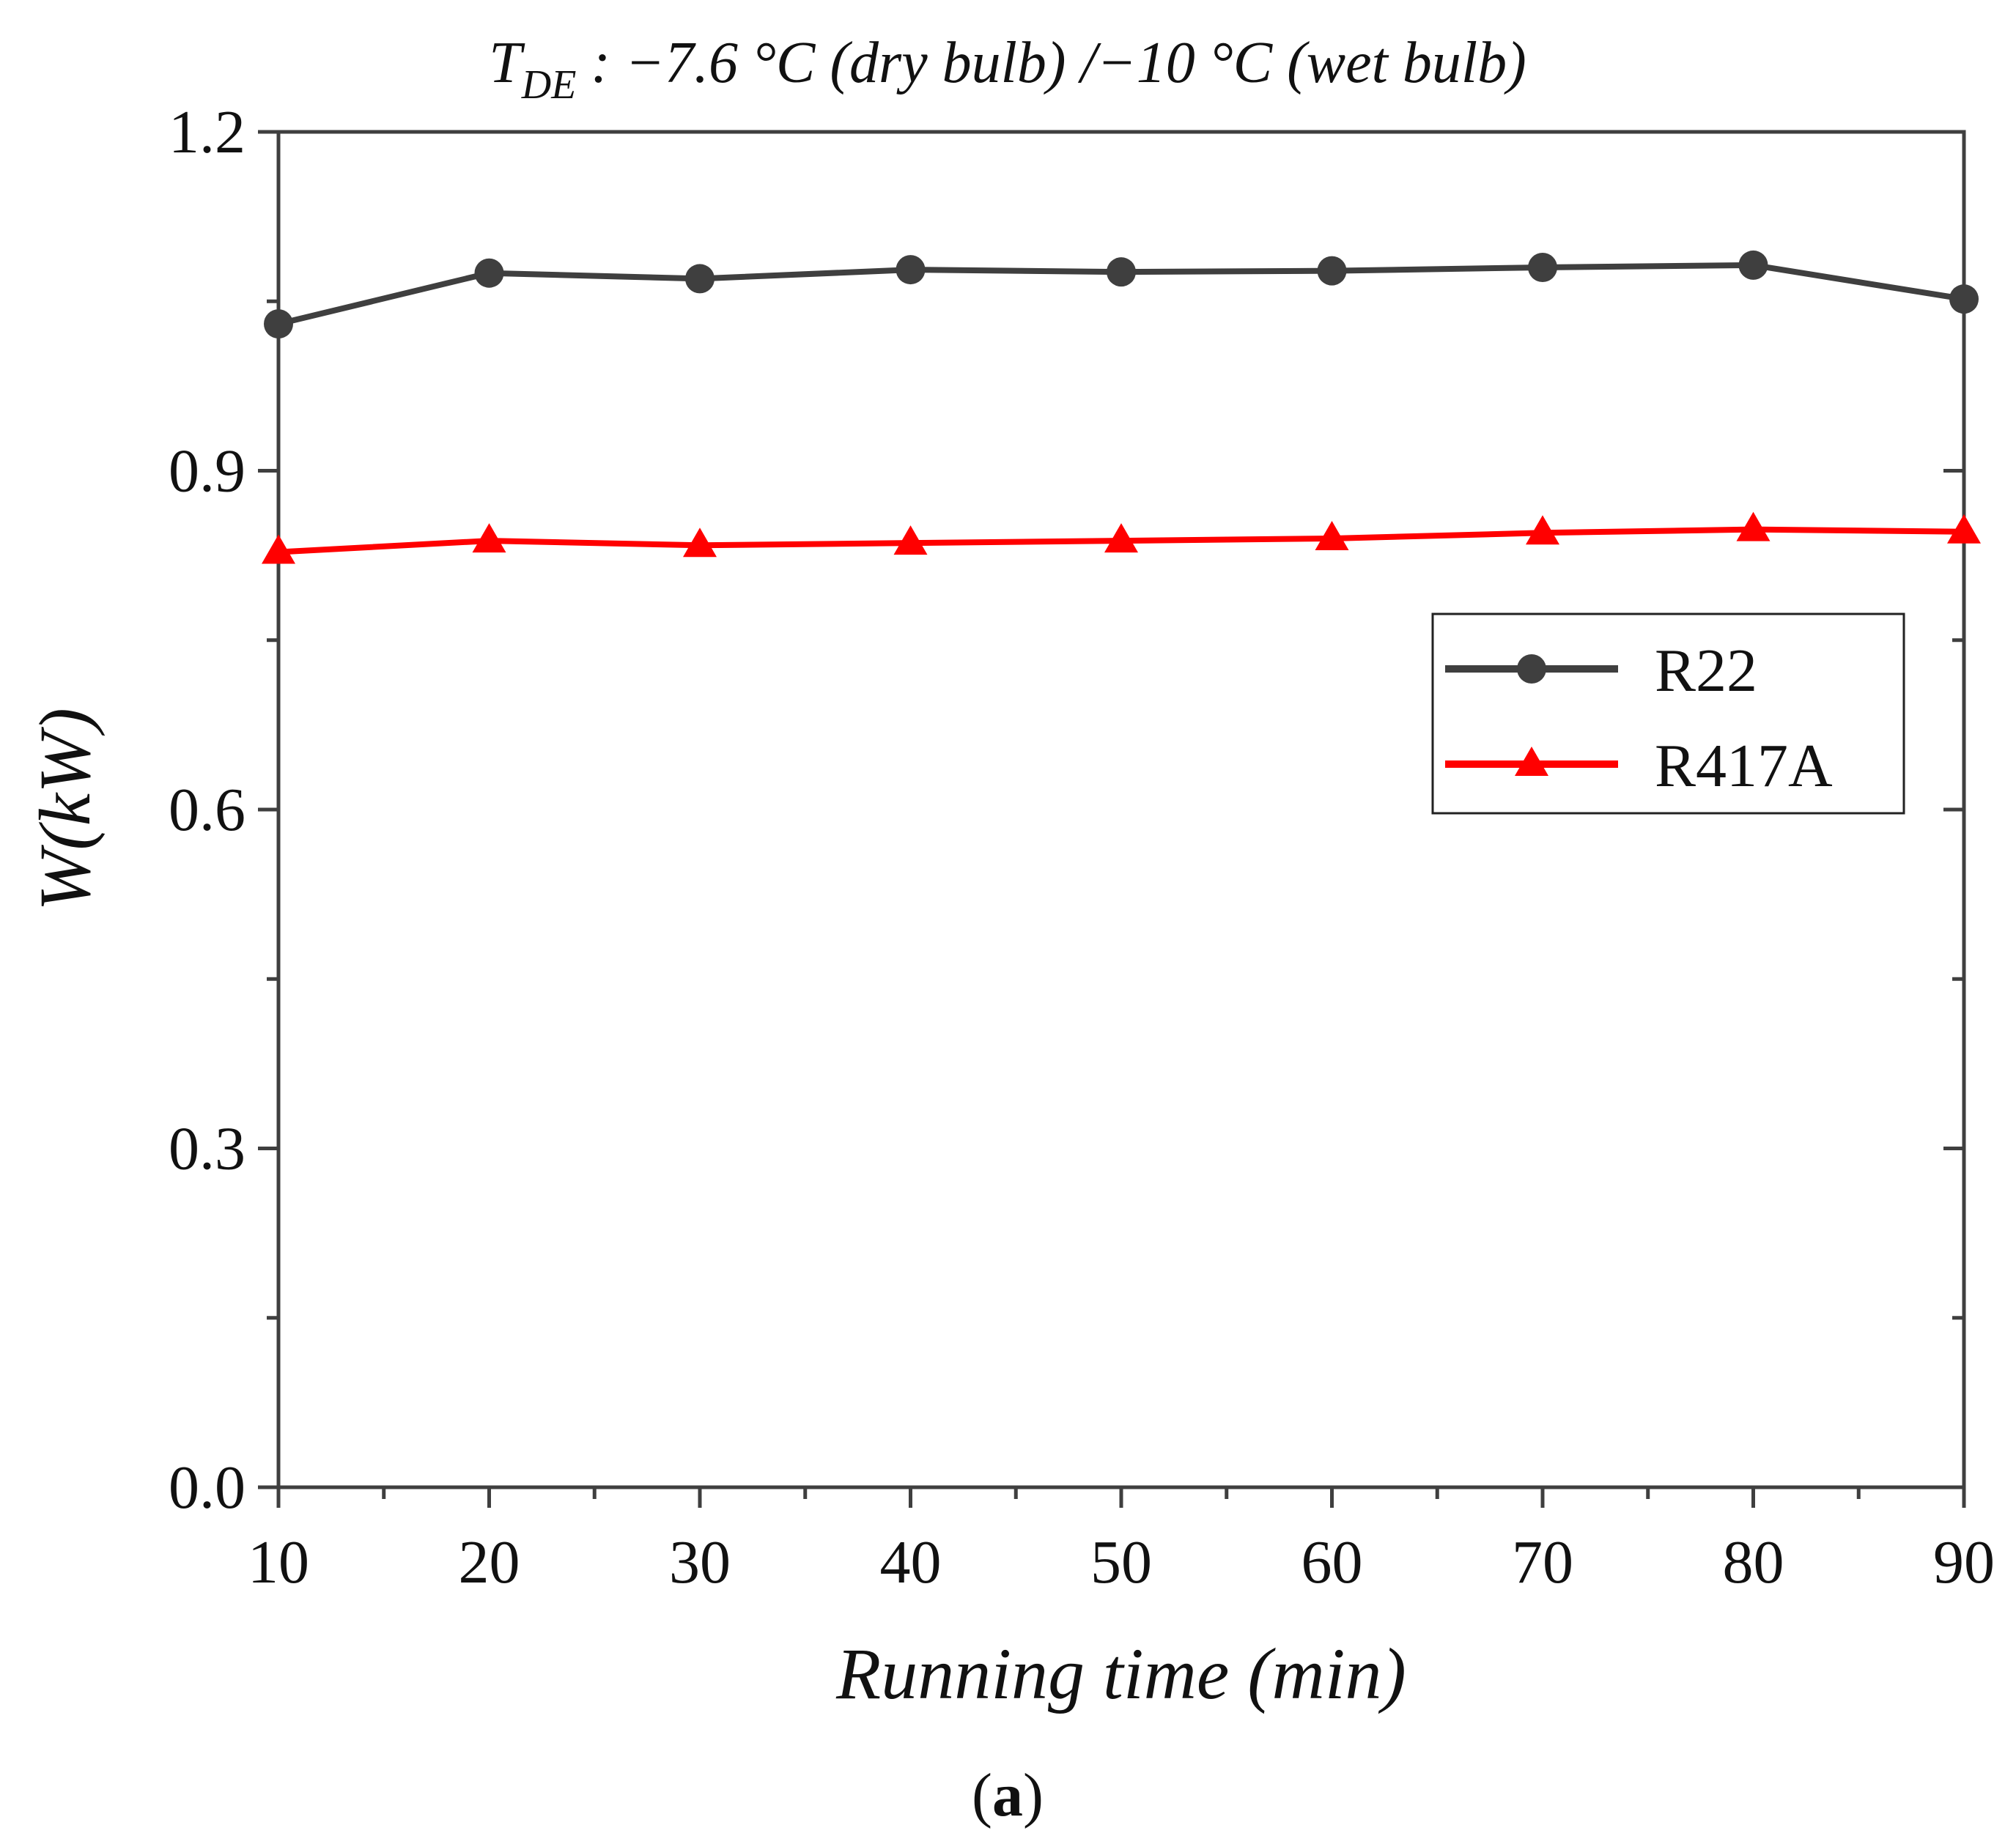 Image resolution: width=2016 pixels, height=1836 pixels. What do you see at coordinates (1121, 294) in the screenshot?
I see `series-r22` at bounding box center [1121, 294].